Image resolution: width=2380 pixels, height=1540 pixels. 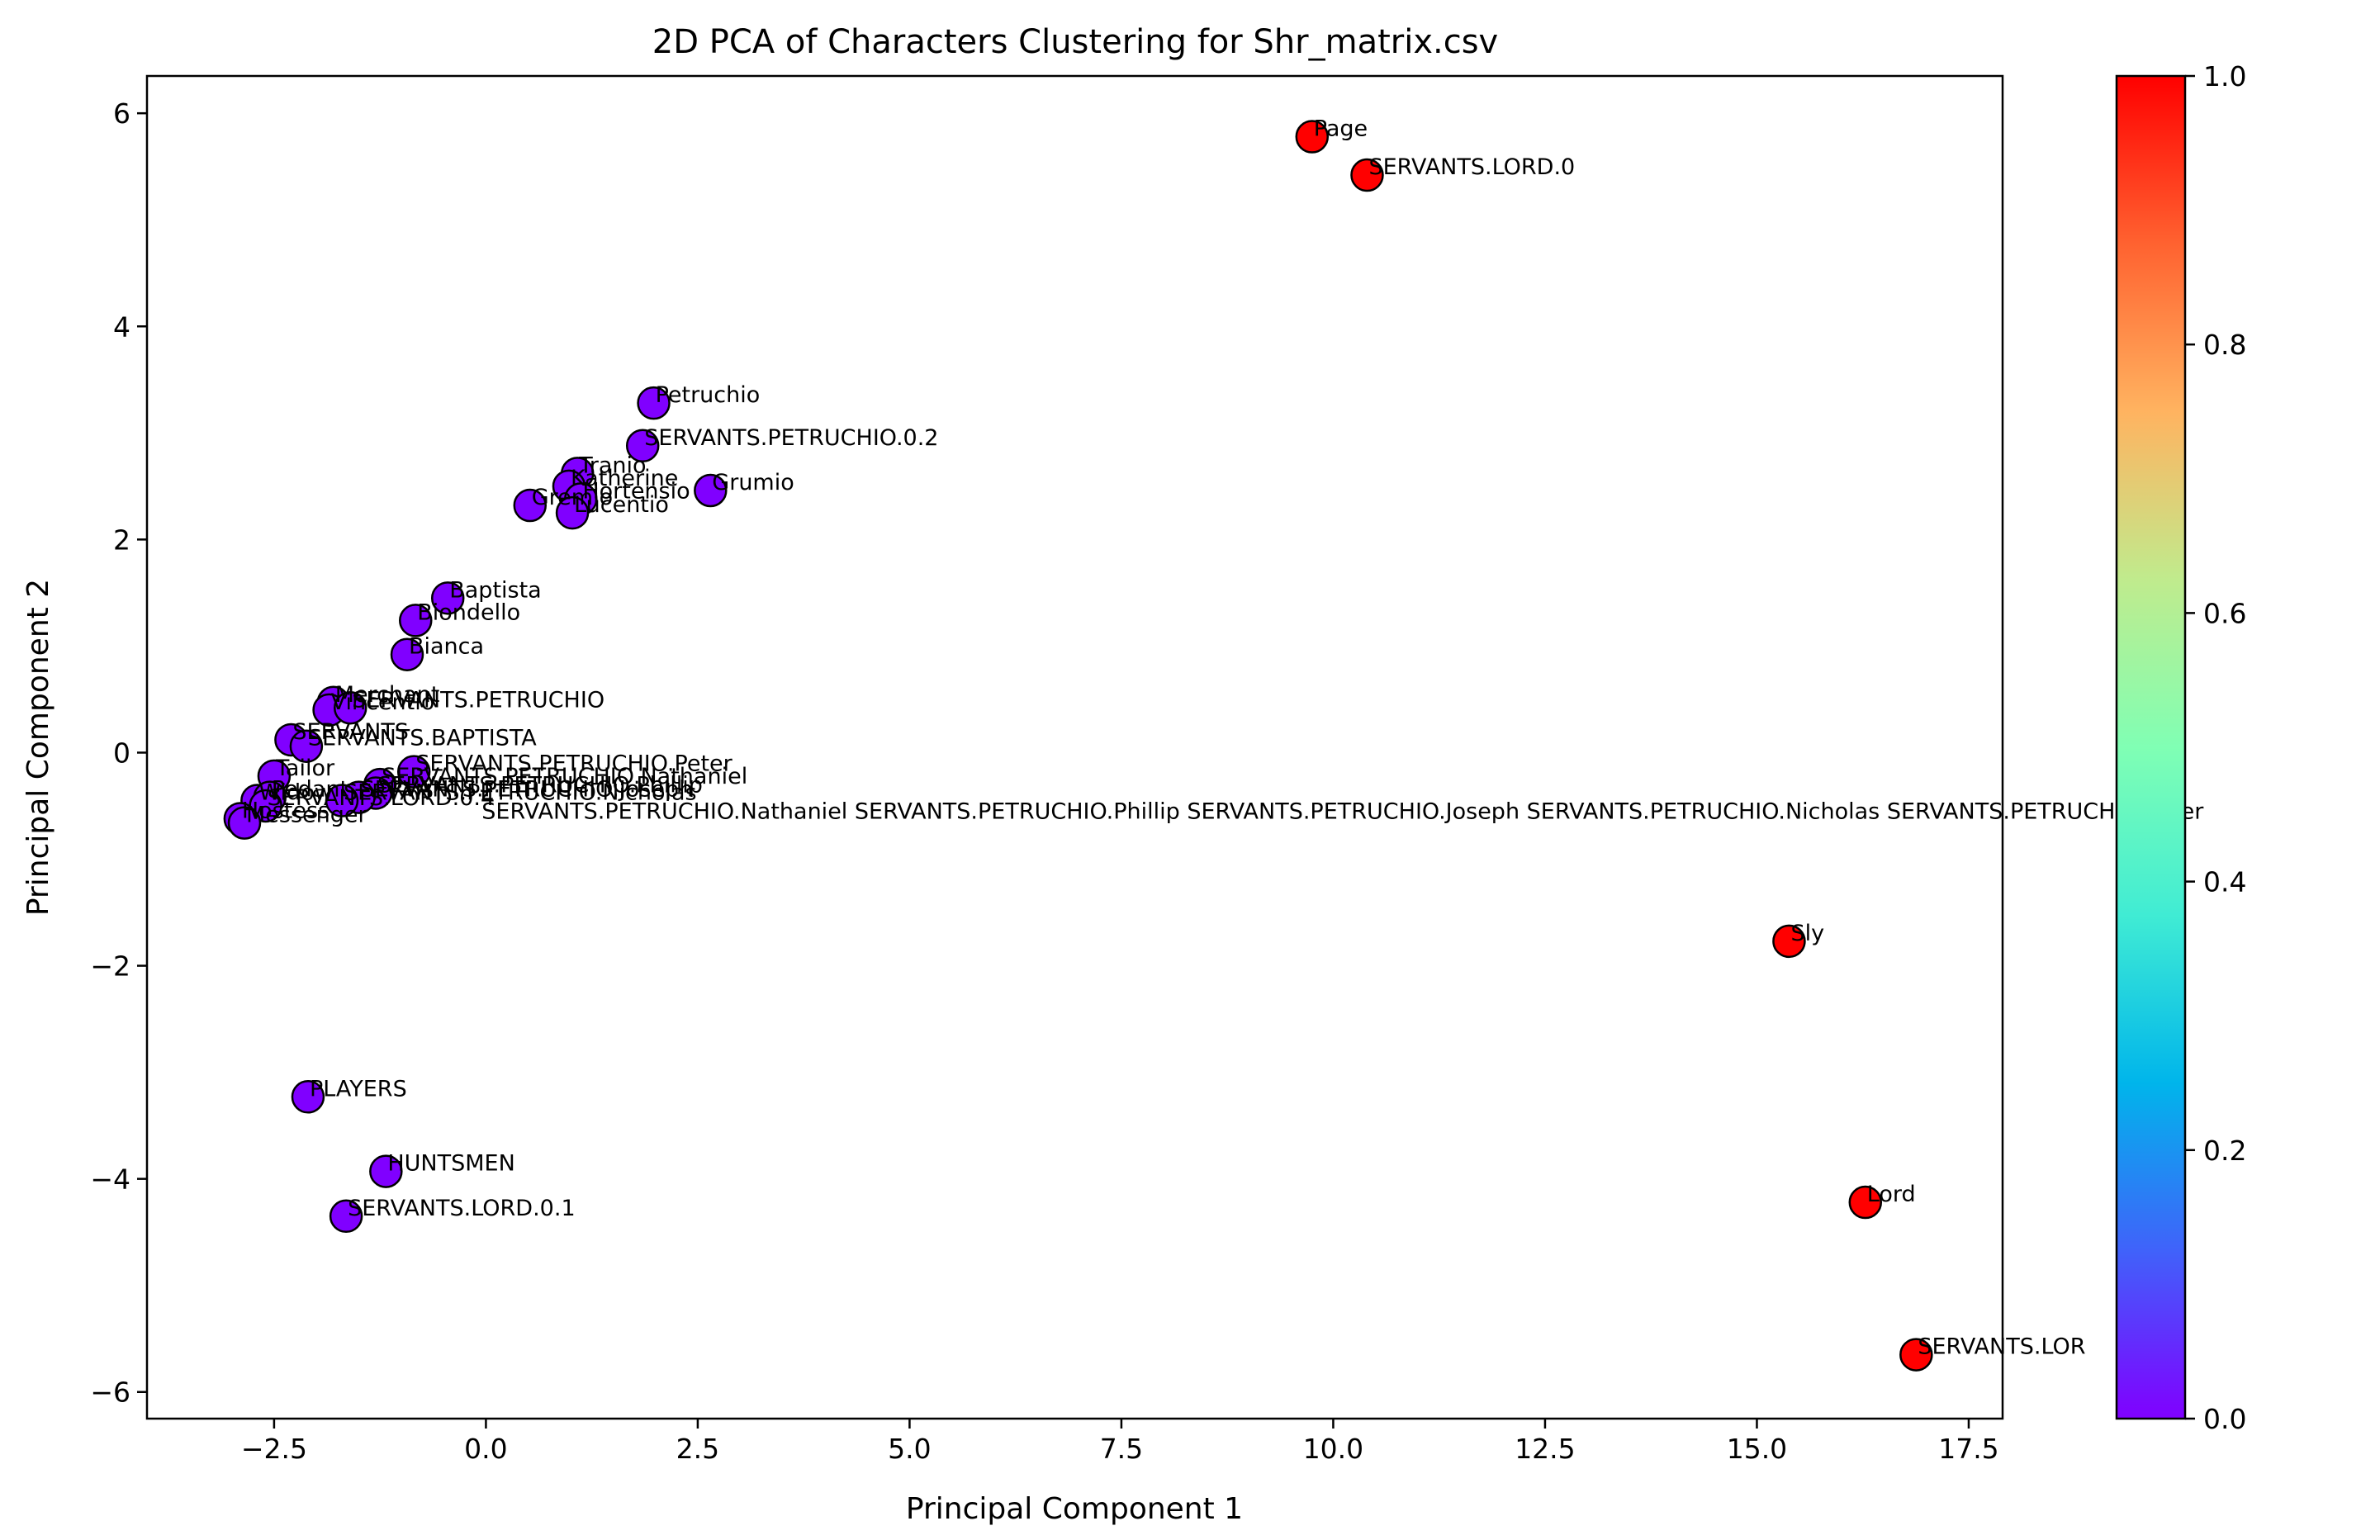 I want to click on point-label: PLAYERS, so click(x=358, y=1089).